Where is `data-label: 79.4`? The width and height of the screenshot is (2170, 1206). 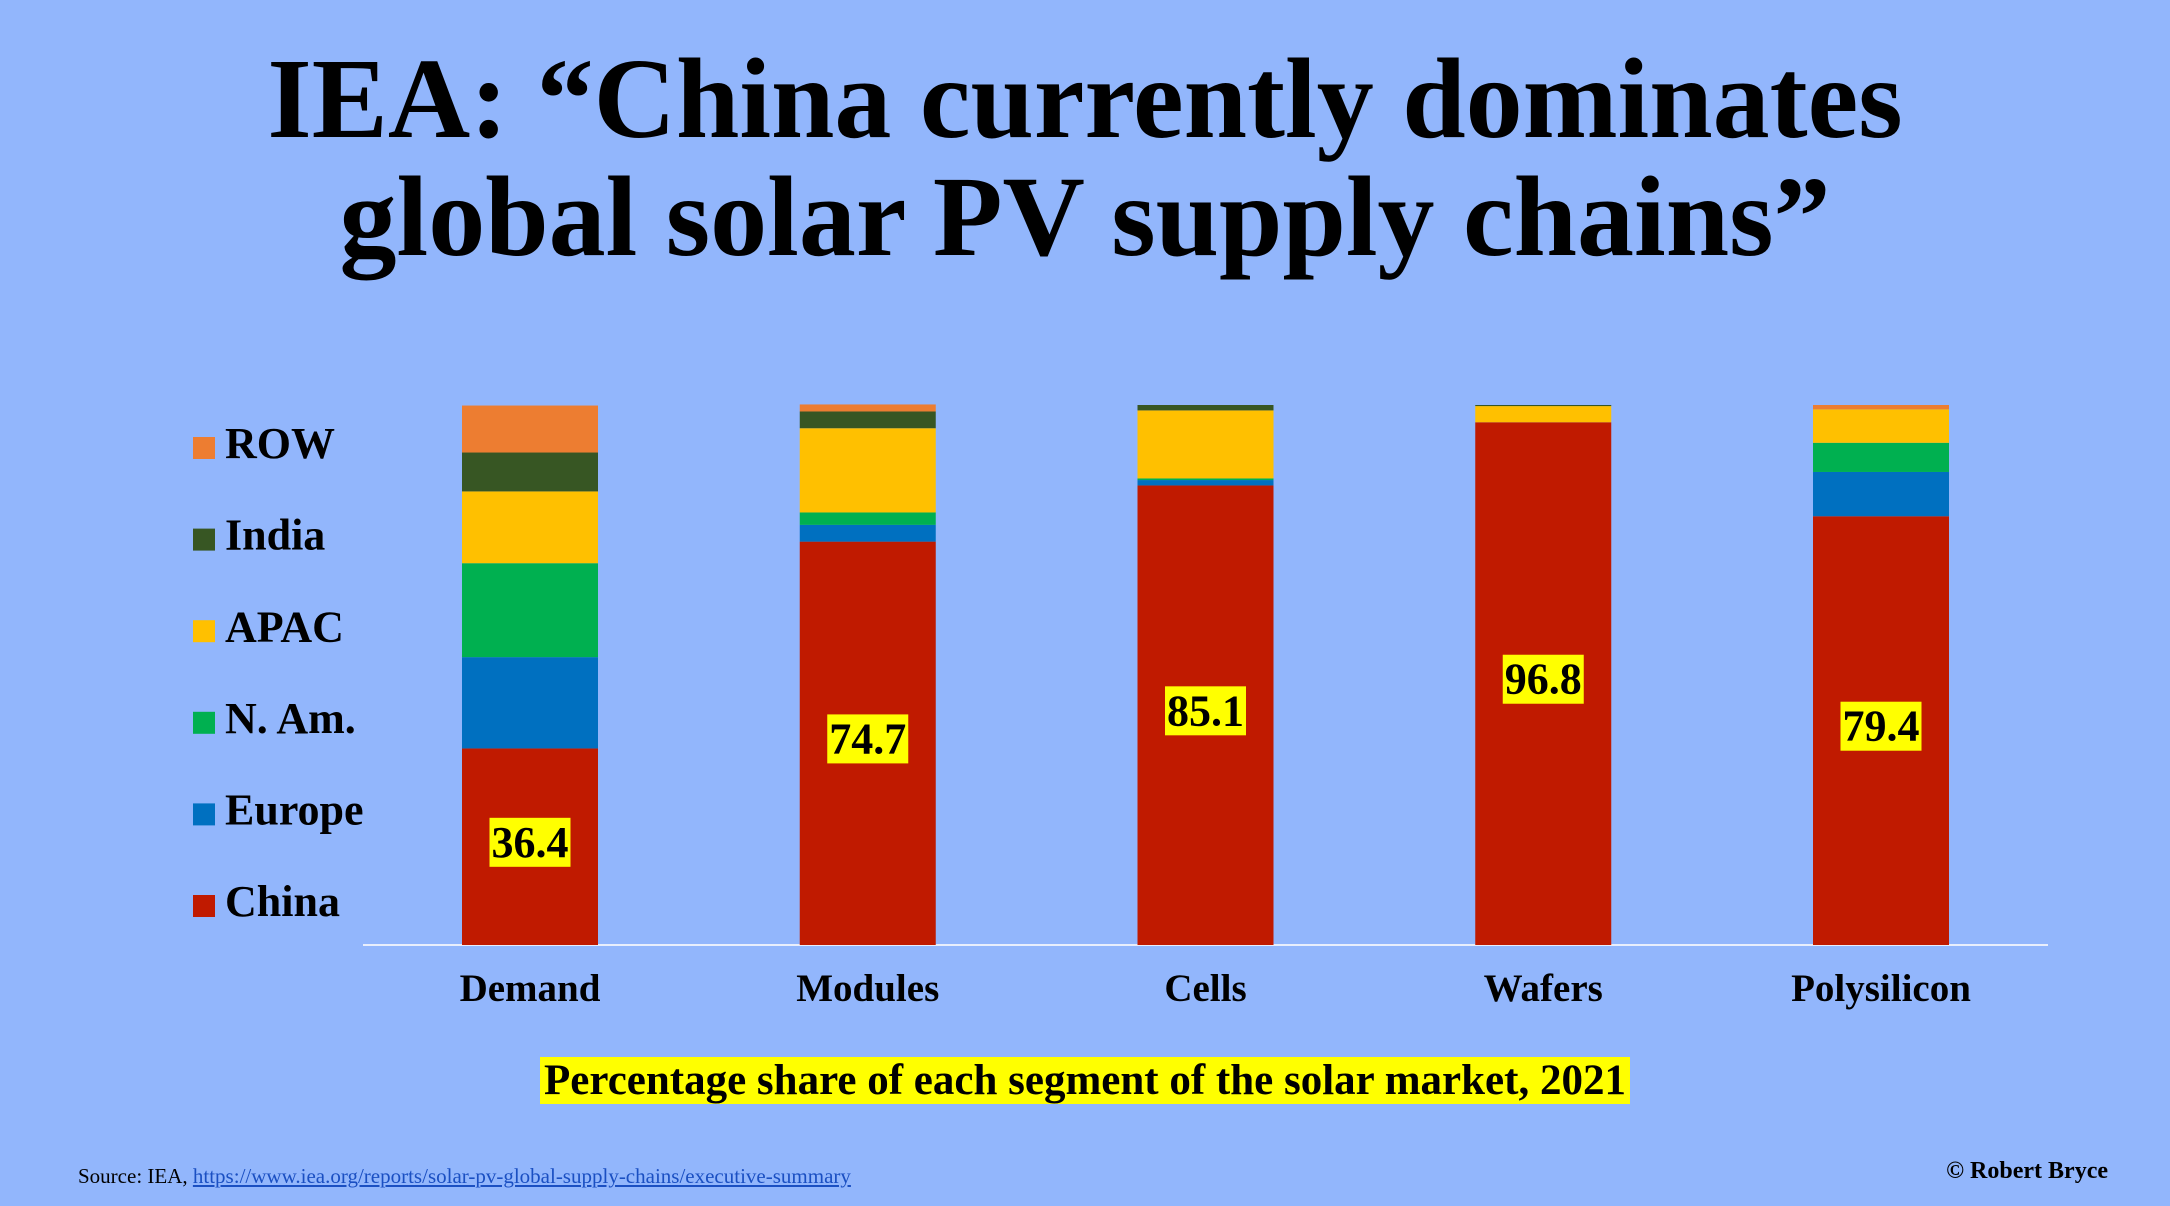
data-label: 79.4 is located at coordinates (1881, 726).